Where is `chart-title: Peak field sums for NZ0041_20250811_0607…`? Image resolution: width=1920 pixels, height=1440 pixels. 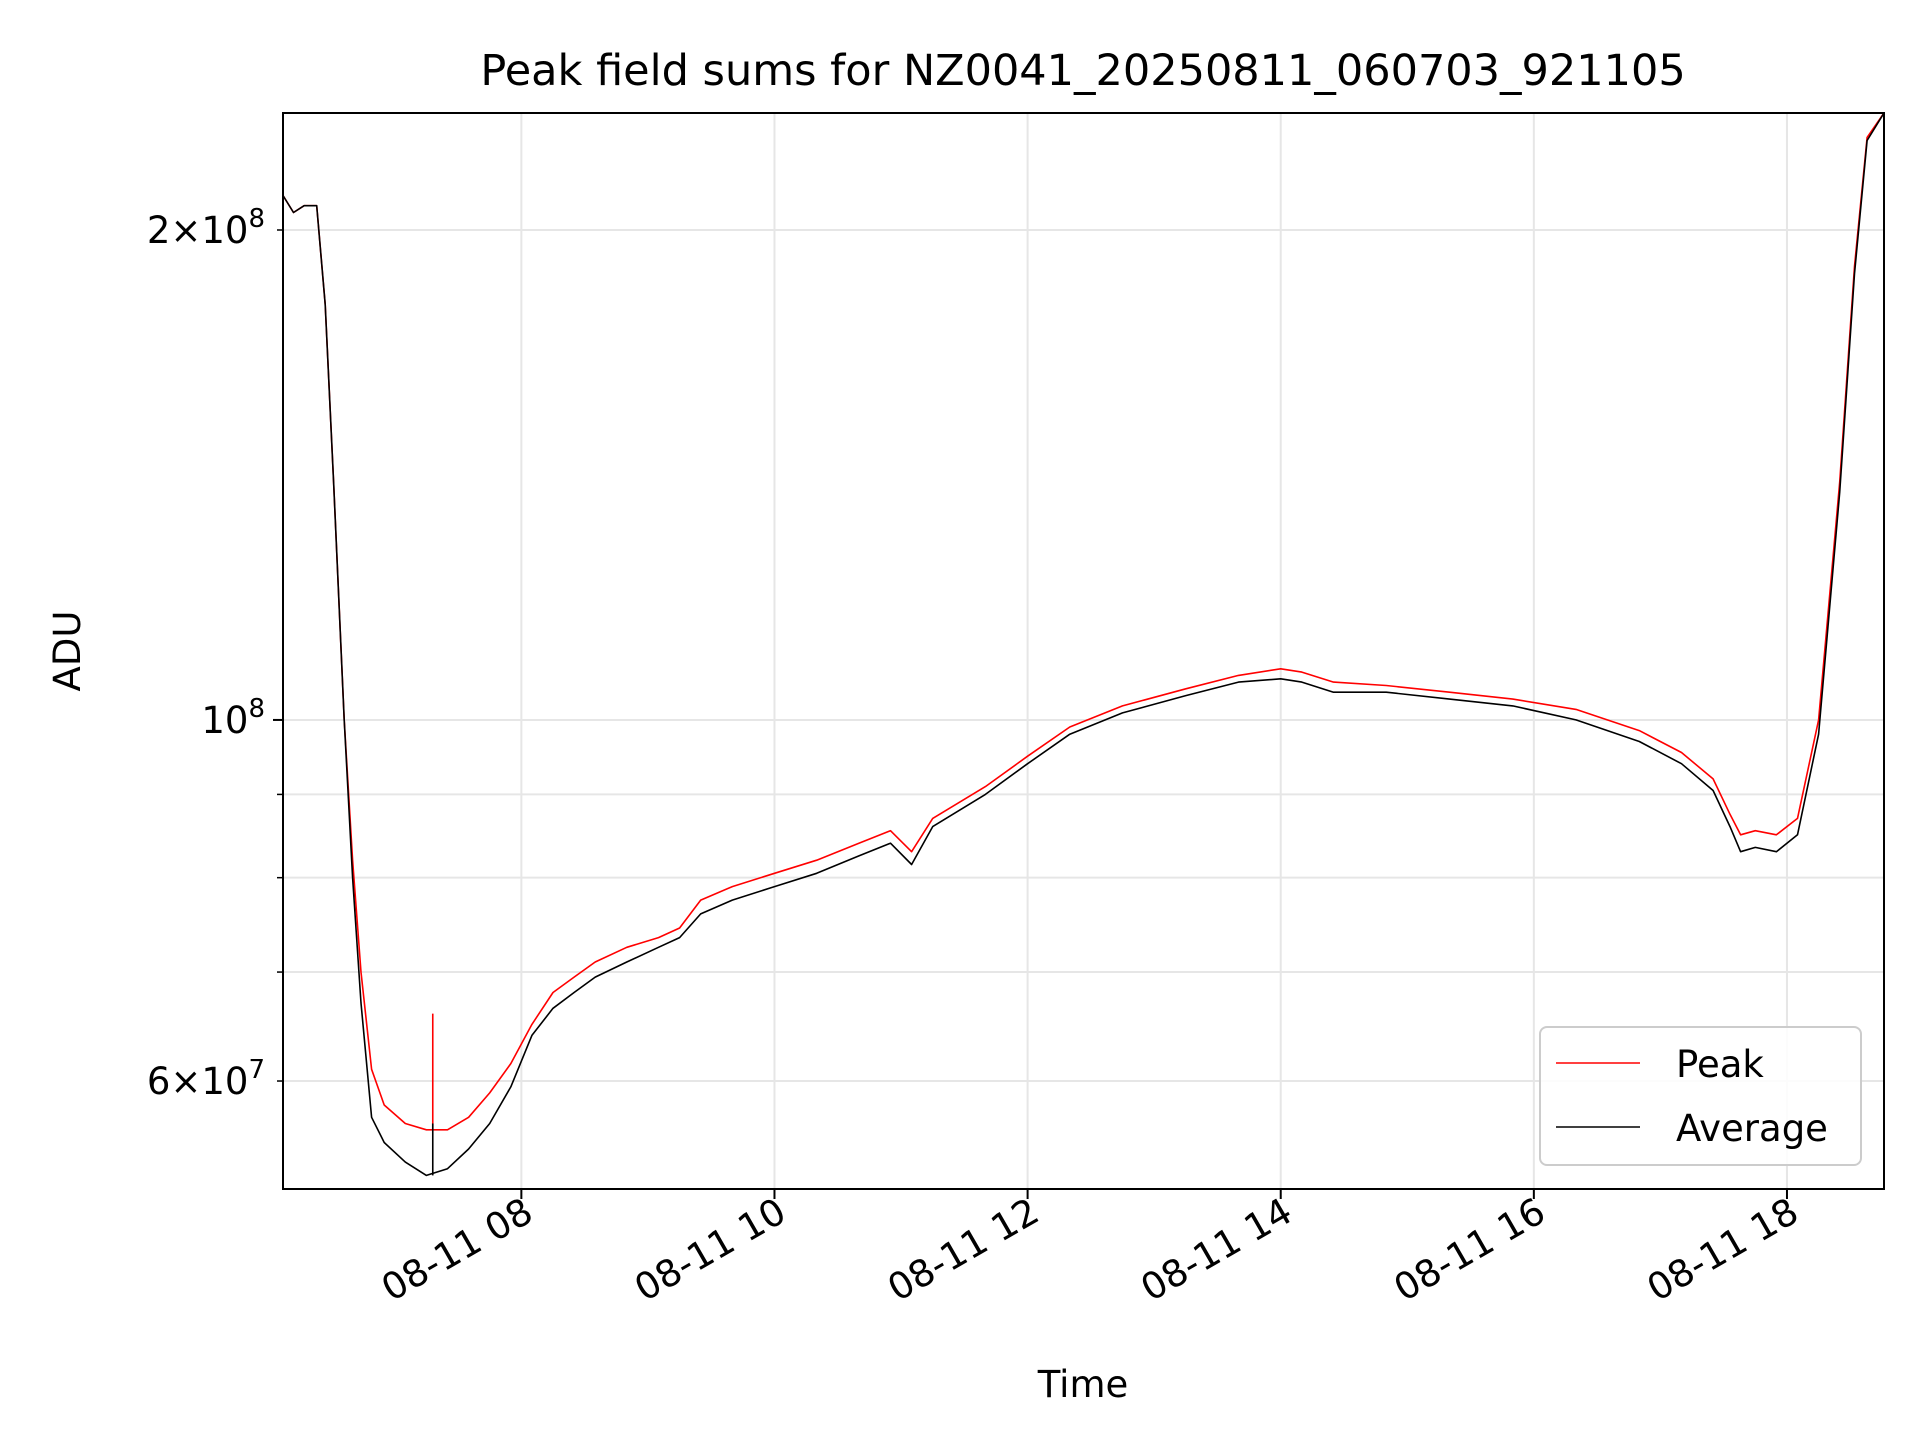
chart-title: Peak field sums for NZ0041_20250811_0607… is located at coordinates (1082, 71).